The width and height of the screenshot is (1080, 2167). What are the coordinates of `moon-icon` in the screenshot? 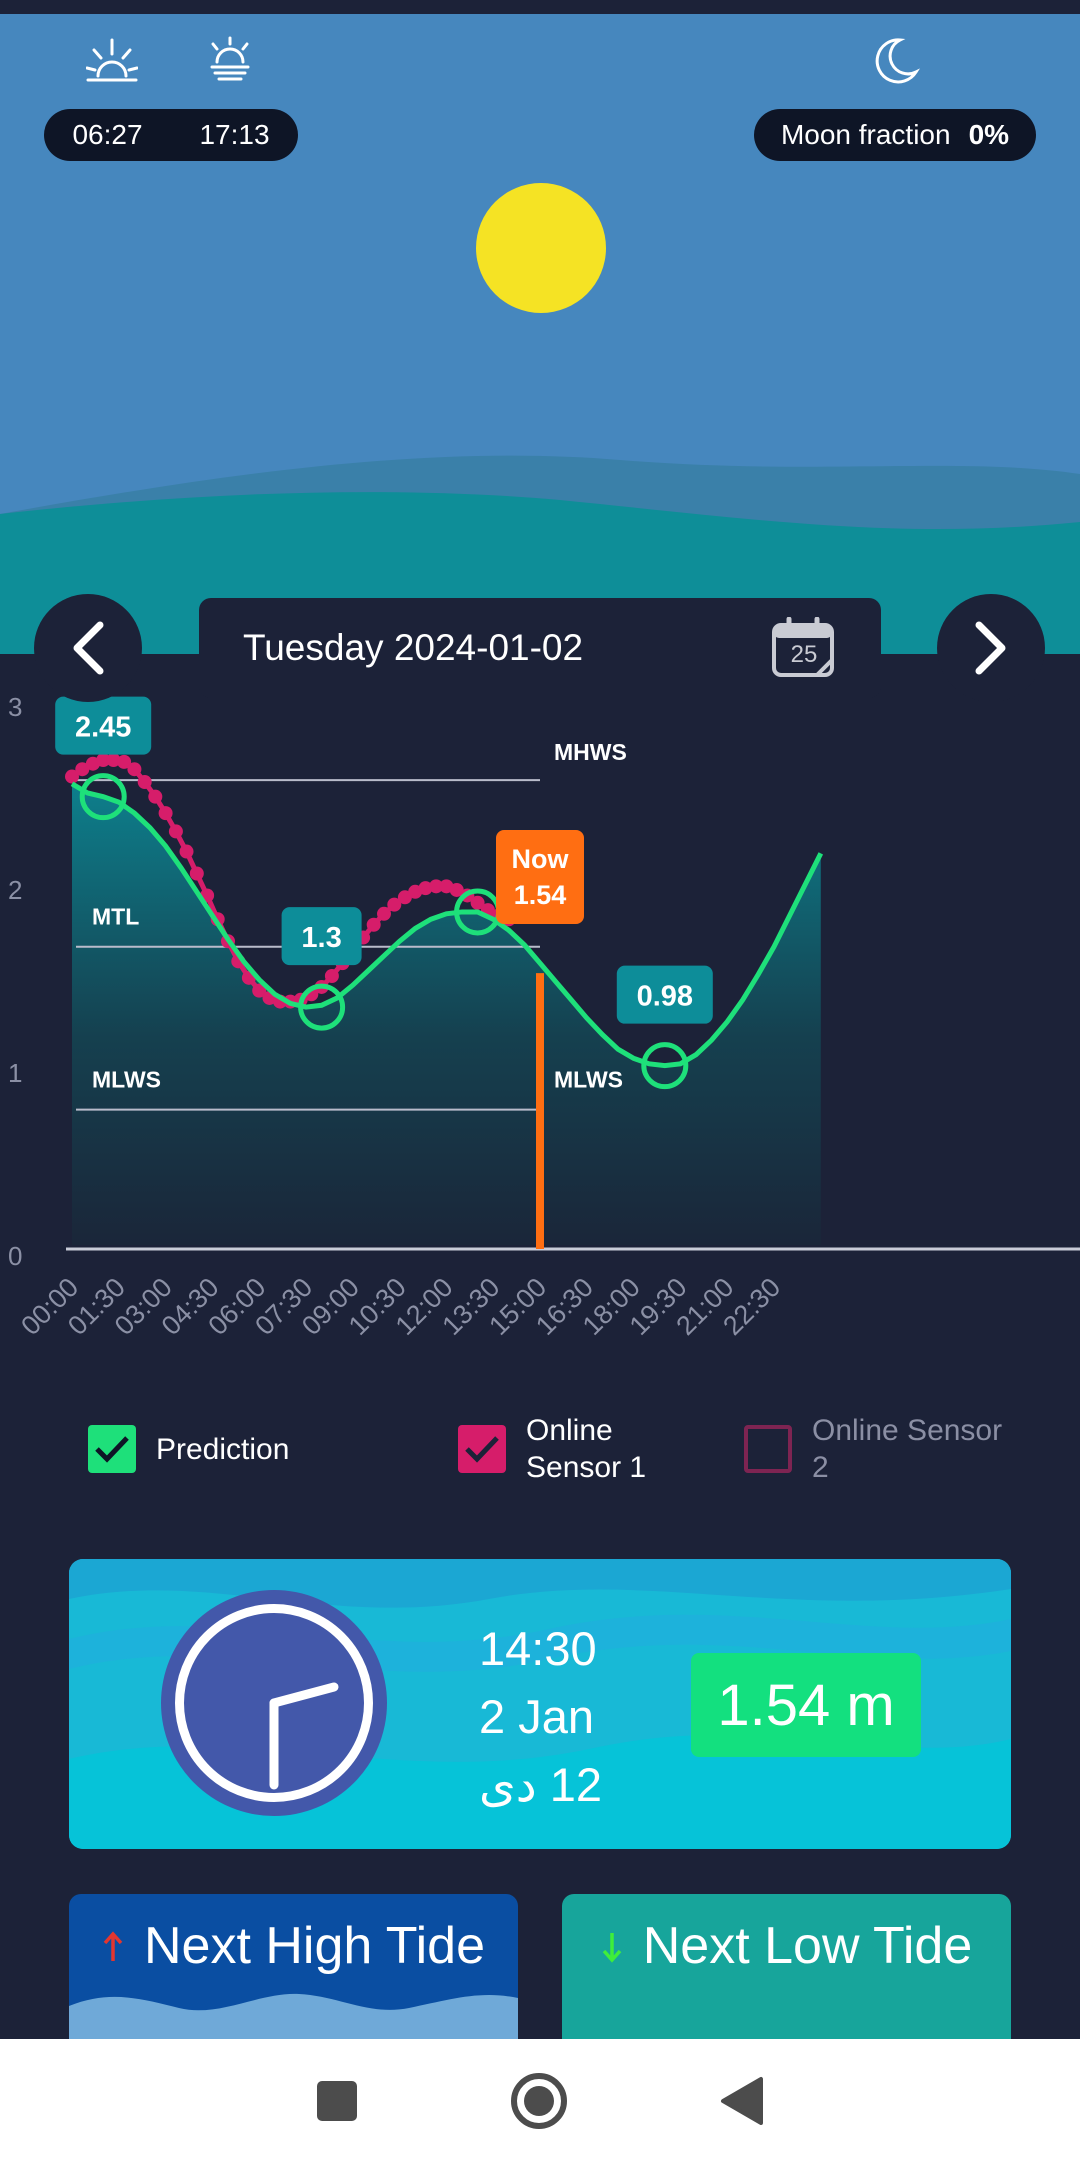 It's located at (895, 61).